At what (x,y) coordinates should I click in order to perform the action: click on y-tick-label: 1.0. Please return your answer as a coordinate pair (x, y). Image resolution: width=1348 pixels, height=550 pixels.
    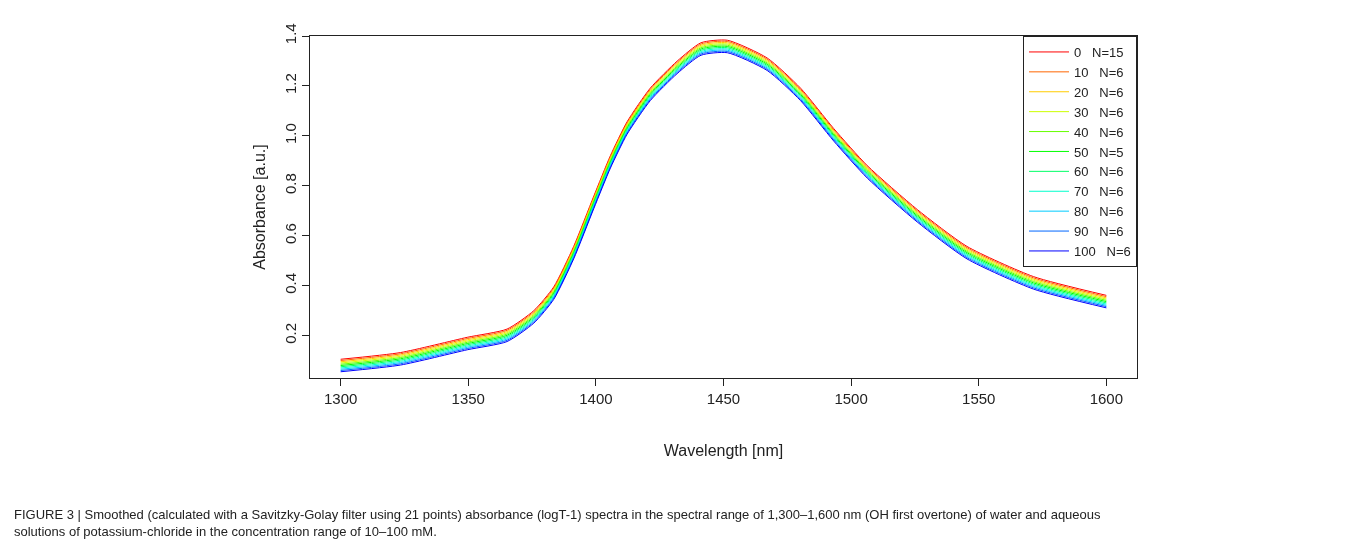
    Looking at the image, I should click on (290, 134).